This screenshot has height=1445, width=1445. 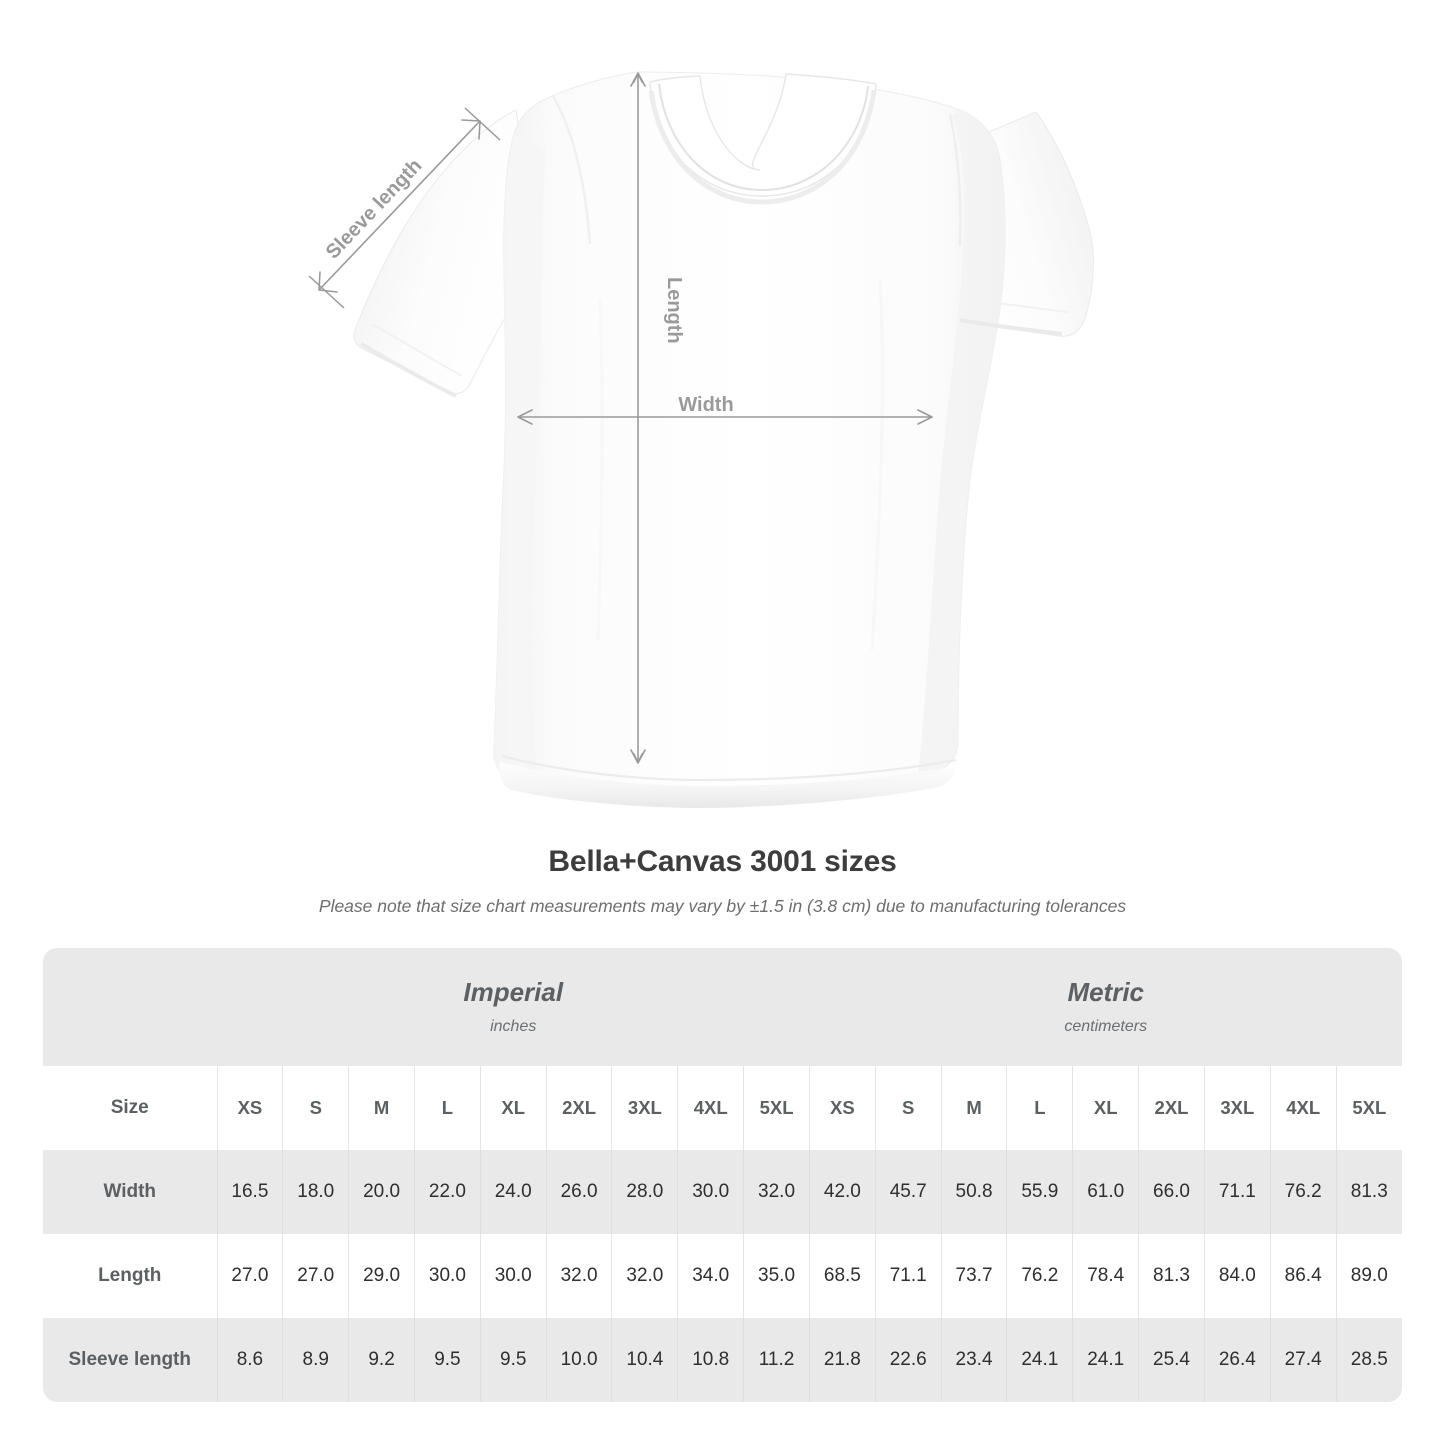 I want to click on cell: 11.2, so click(x=776, y=1360).